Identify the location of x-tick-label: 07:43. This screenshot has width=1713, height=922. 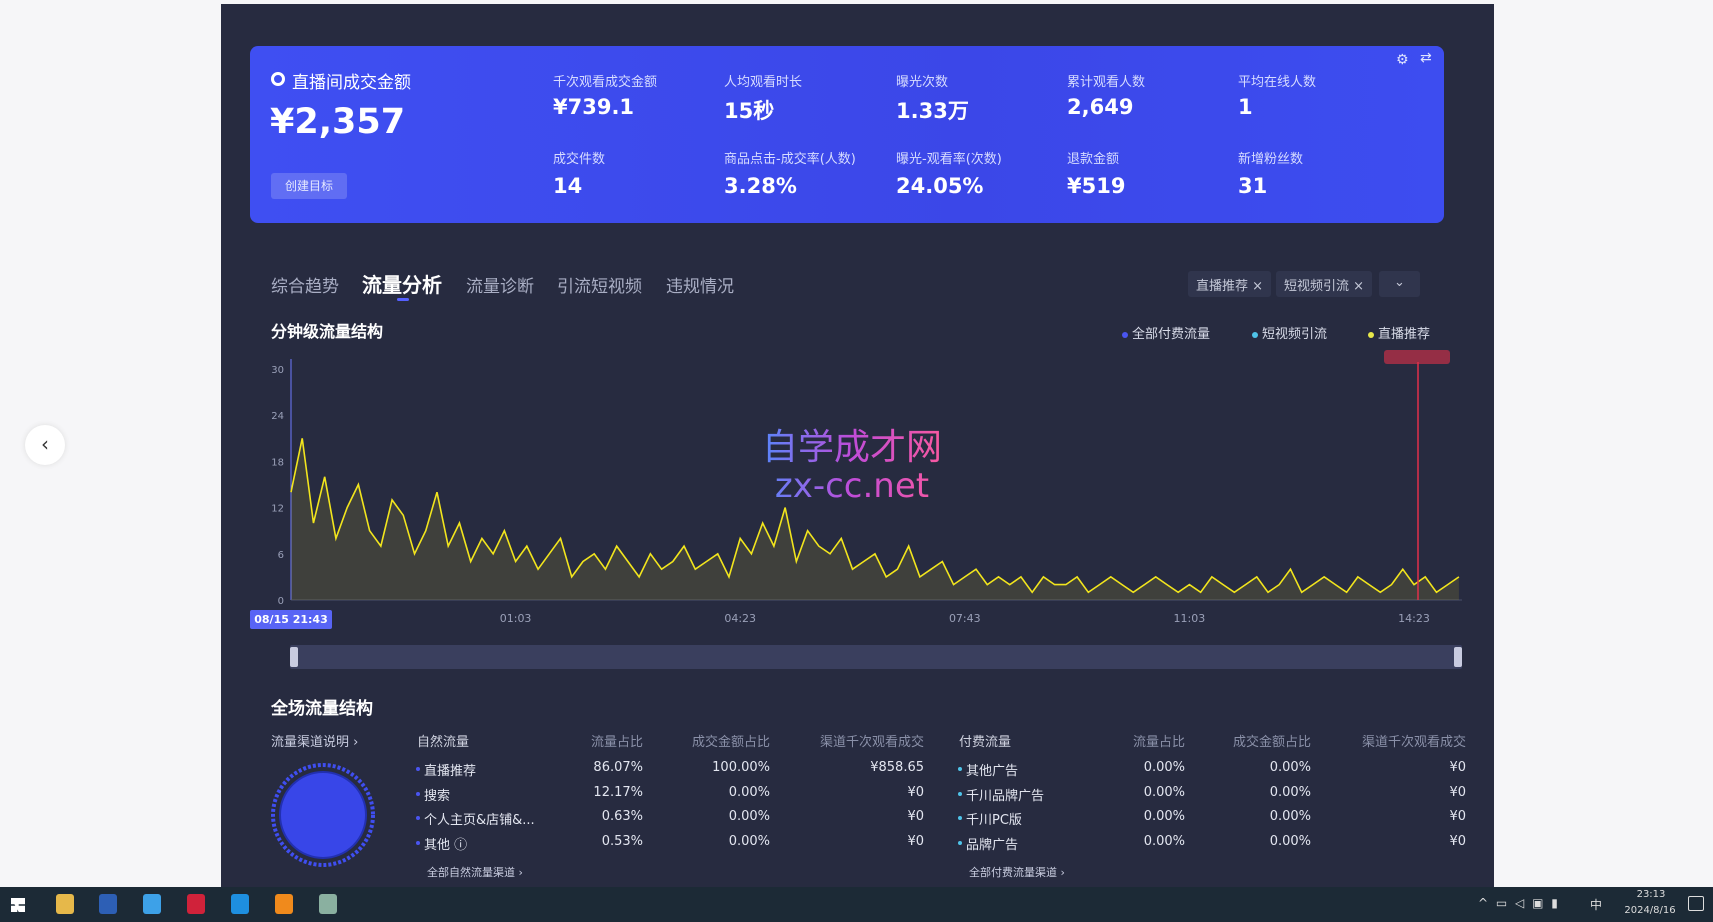
(965, 618).